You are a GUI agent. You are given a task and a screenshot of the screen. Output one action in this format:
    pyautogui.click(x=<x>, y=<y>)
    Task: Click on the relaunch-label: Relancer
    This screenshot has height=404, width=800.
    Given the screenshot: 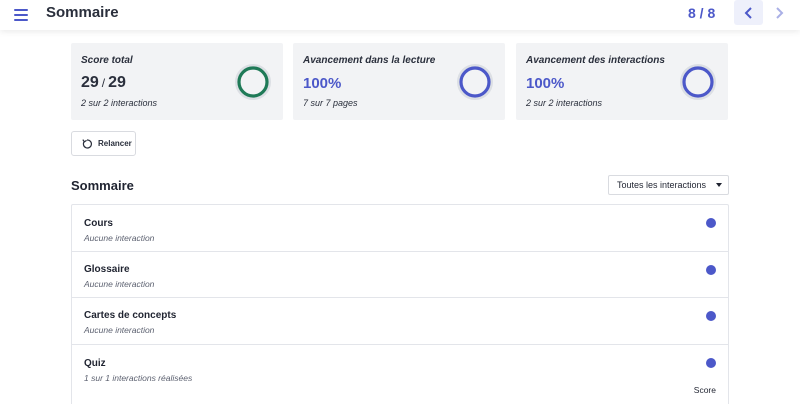 What is the action you would take?
    pyautogui.click(x=115, y=143)
    